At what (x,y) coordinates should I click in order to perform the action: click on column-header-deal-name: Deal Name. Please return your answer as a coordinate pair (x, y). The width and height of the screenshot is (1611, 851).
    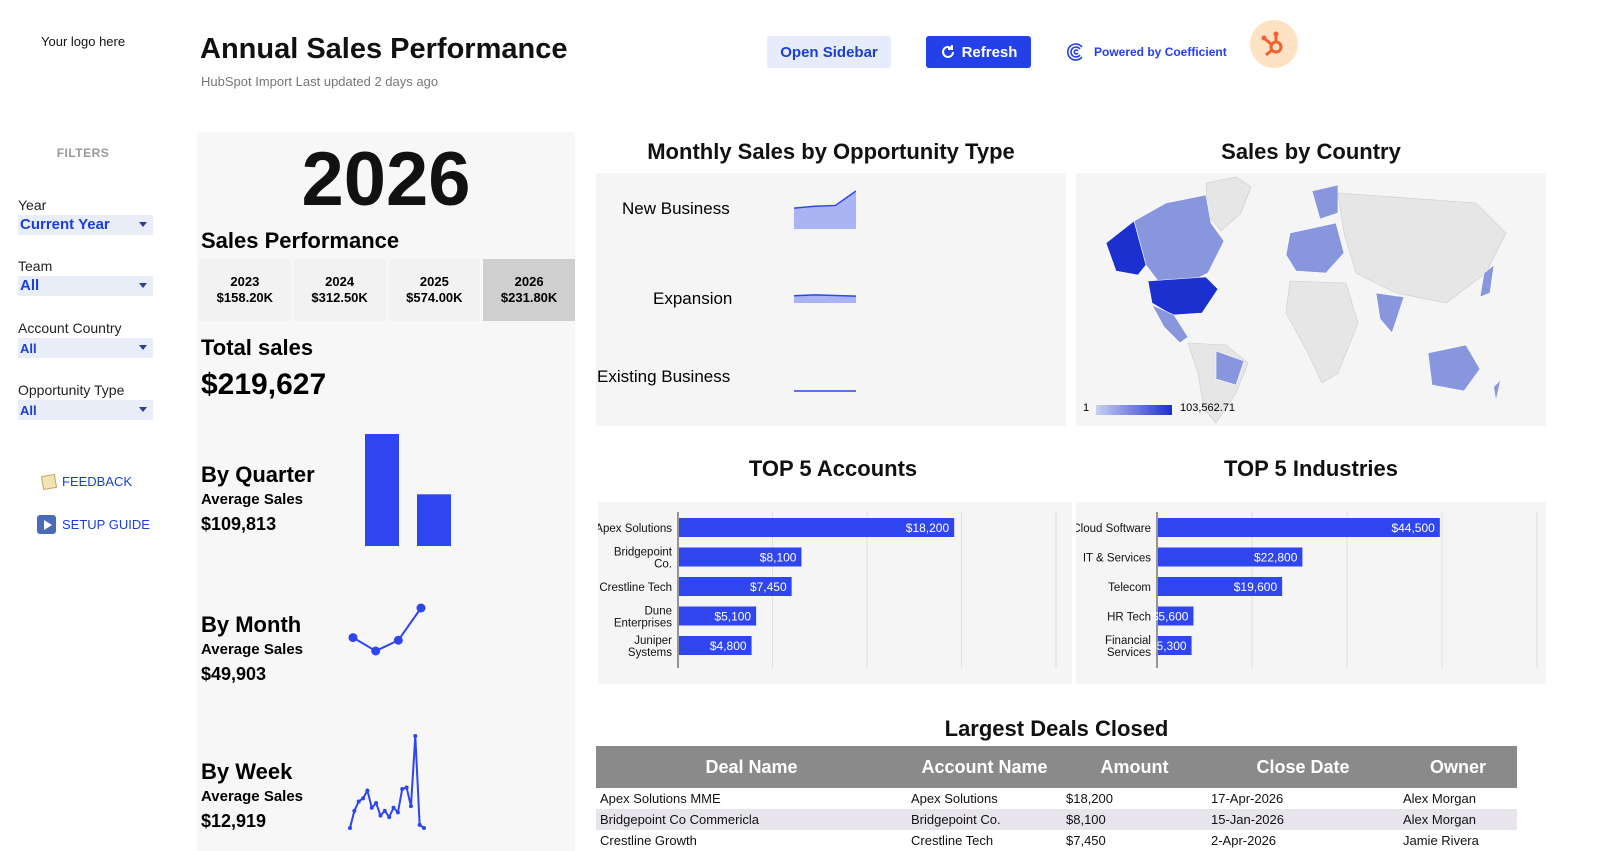
    Looking at the image, I should click on (751, 767).